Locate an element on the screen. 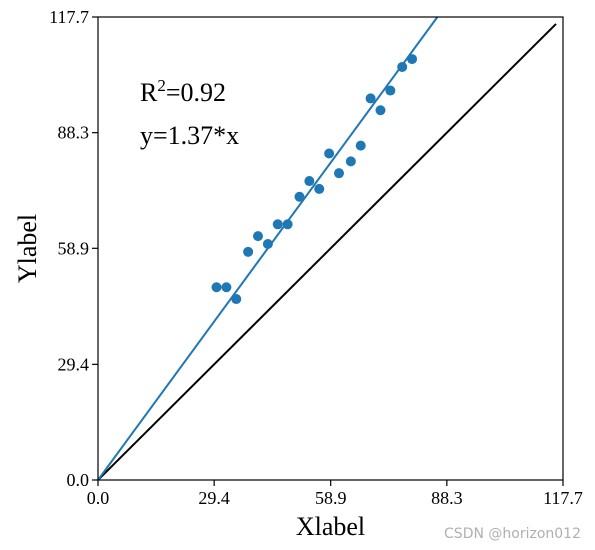  y-axis-label: Ylabel is located at coordinates (27, 248).